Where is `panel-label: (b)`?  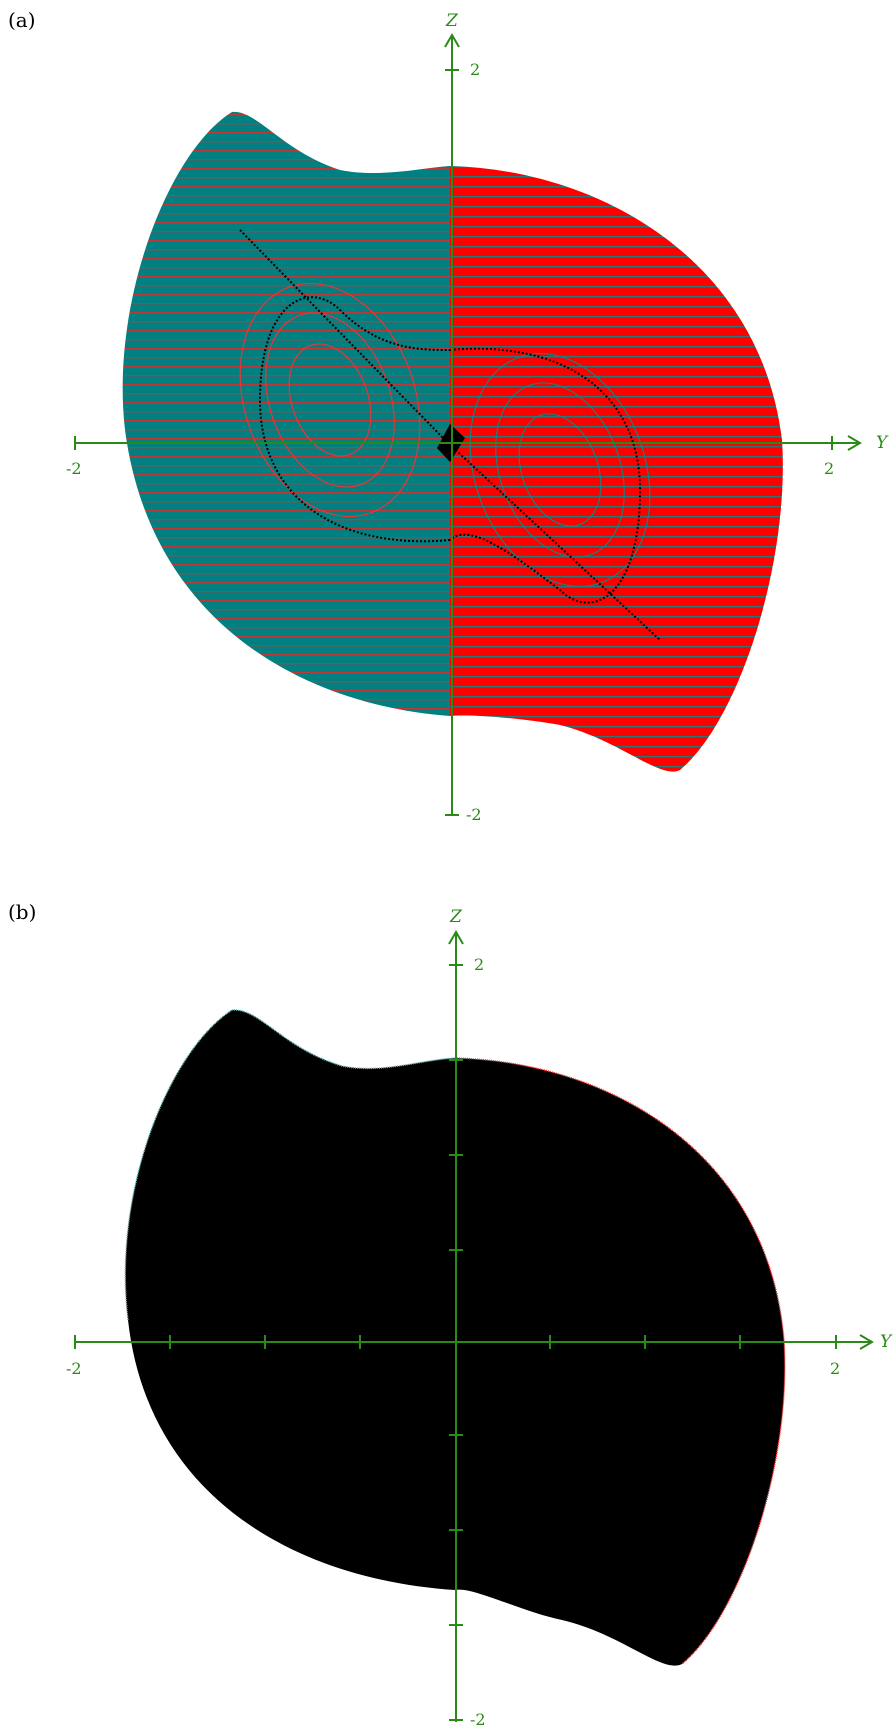 panel-label: (b) is located at coordinates (22, 912).